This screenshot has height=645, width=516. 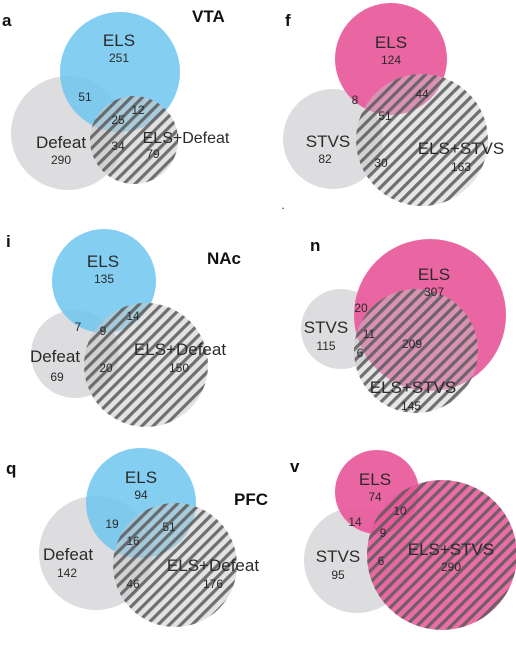 I want to click on region-title-nac: NAc, so click(x=224, y=258).